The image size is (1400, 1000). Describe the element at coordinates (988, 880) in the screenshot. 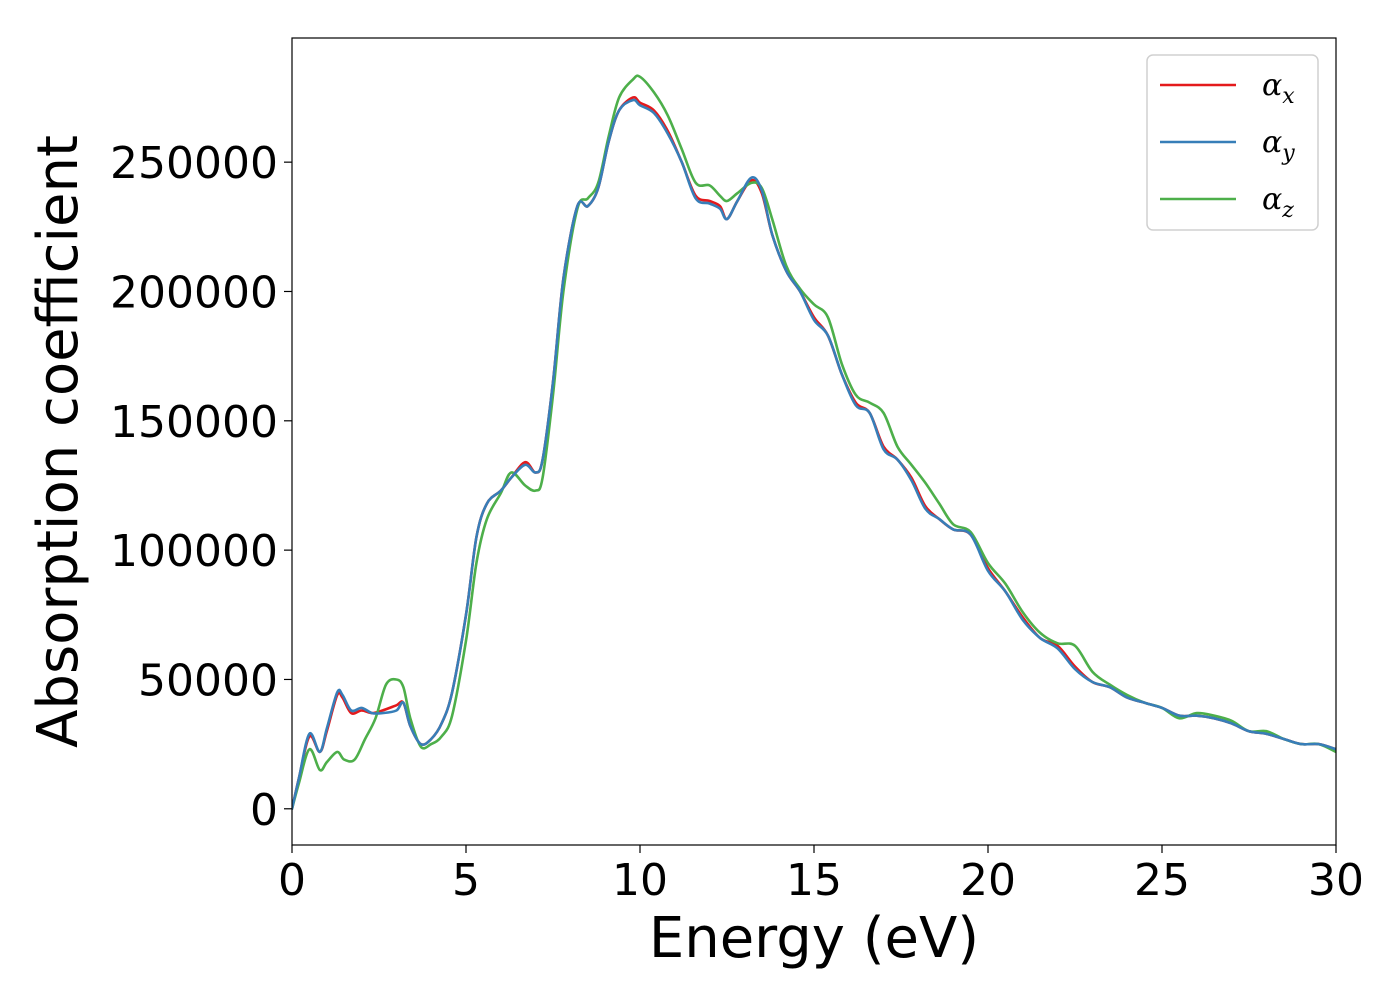

I see `x-tick-label: 20` at that location.